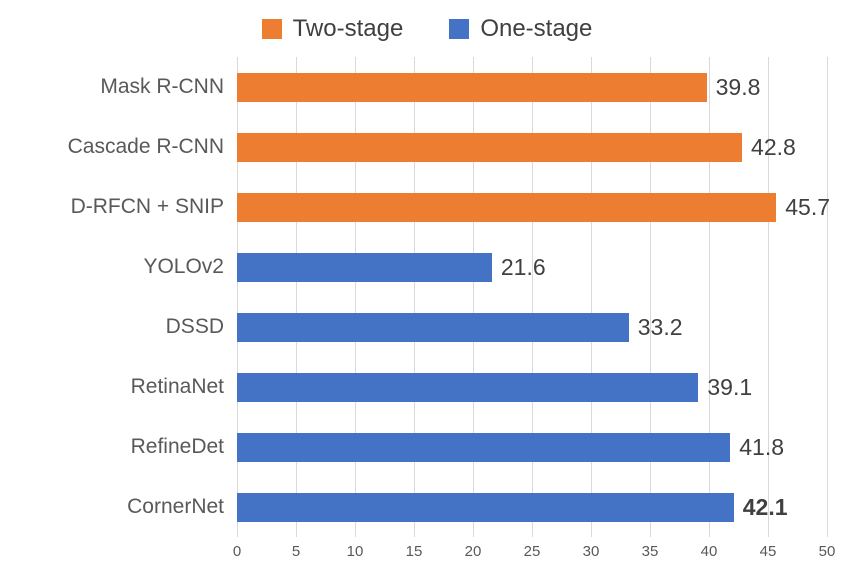 The width and height of the screenshot is (854, 569). I want to click on x-tick-label: 15, so click(414, 551).